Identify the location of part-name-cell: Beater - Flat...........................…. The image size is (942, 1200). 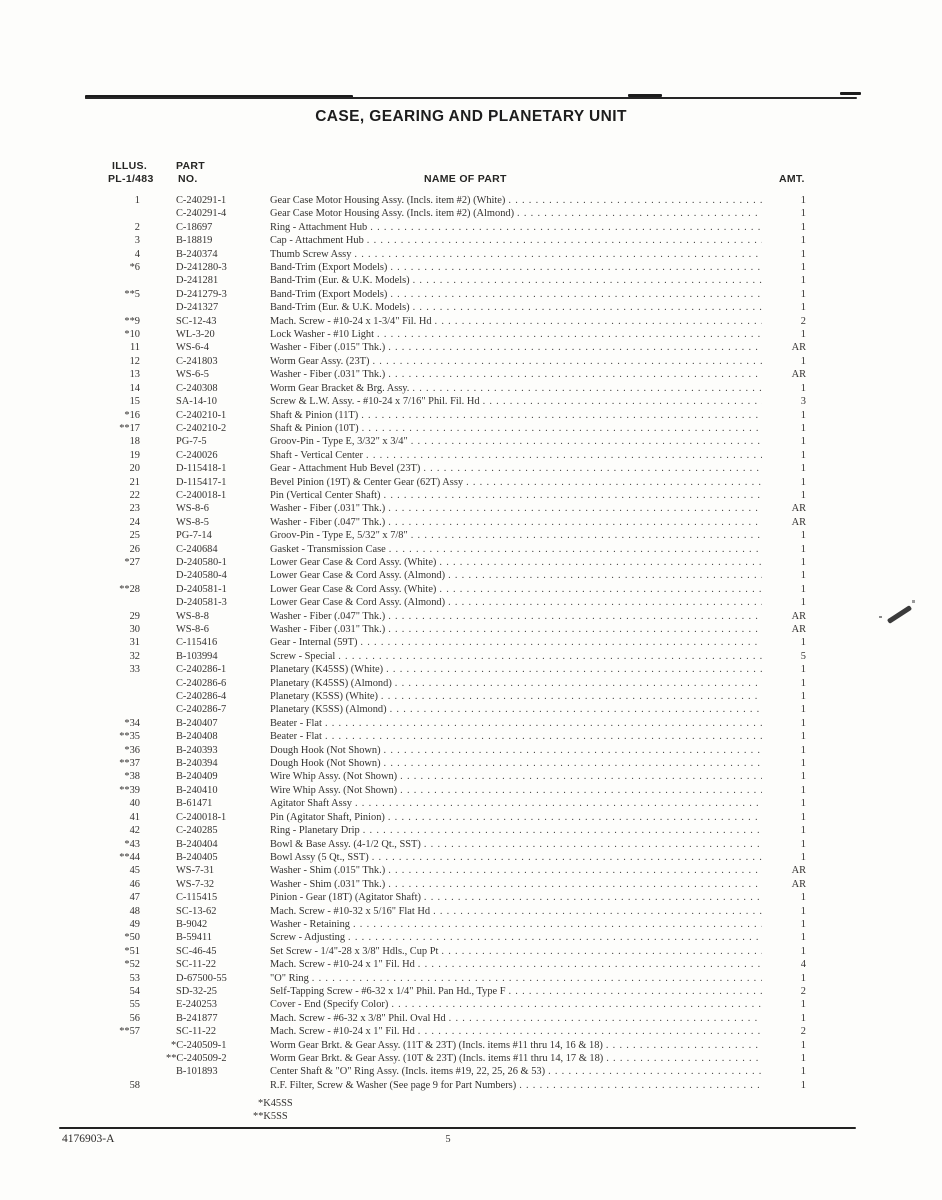
(518, 736).